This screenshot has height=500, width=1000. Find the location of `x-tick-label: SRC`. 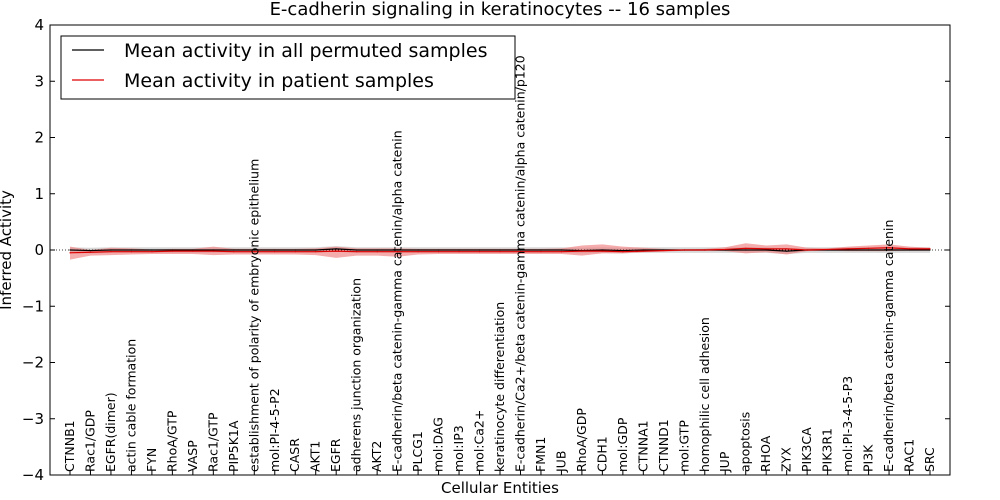

x-tick-label: SRC is located at coordinates (929, 459).